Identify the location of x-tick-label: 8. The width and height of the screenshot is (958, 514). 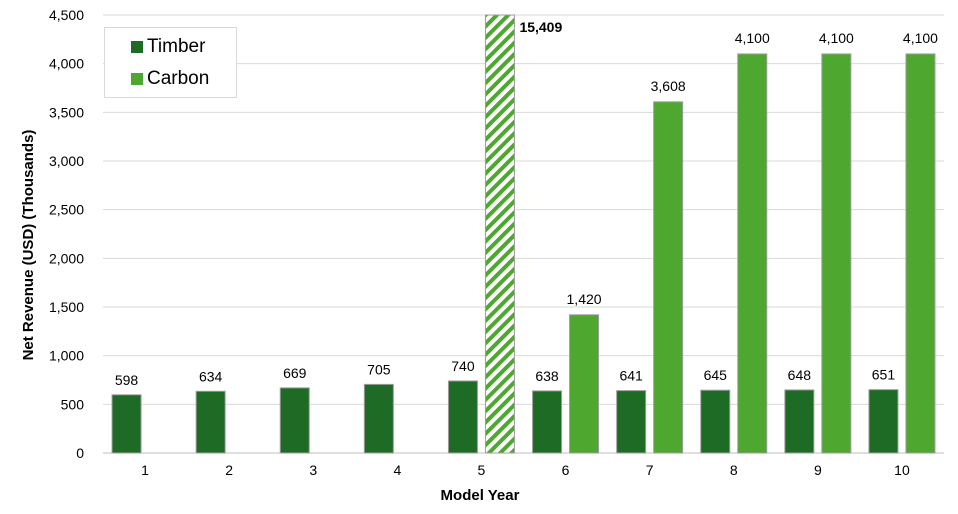
(734, 470).